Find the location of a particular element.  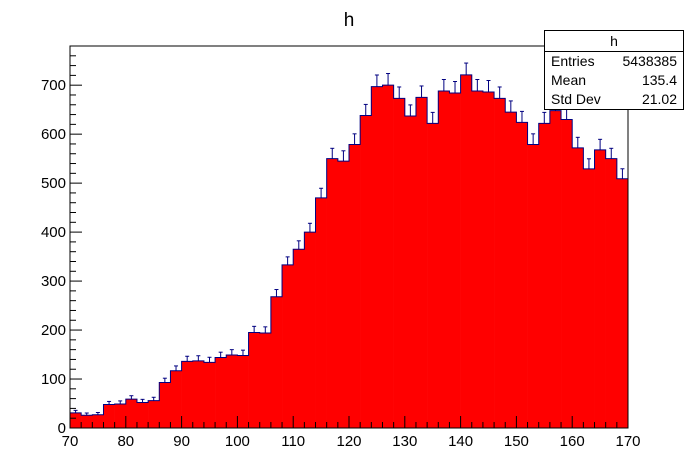

x-tick-label: 100 is located at coordinates (237, 441).